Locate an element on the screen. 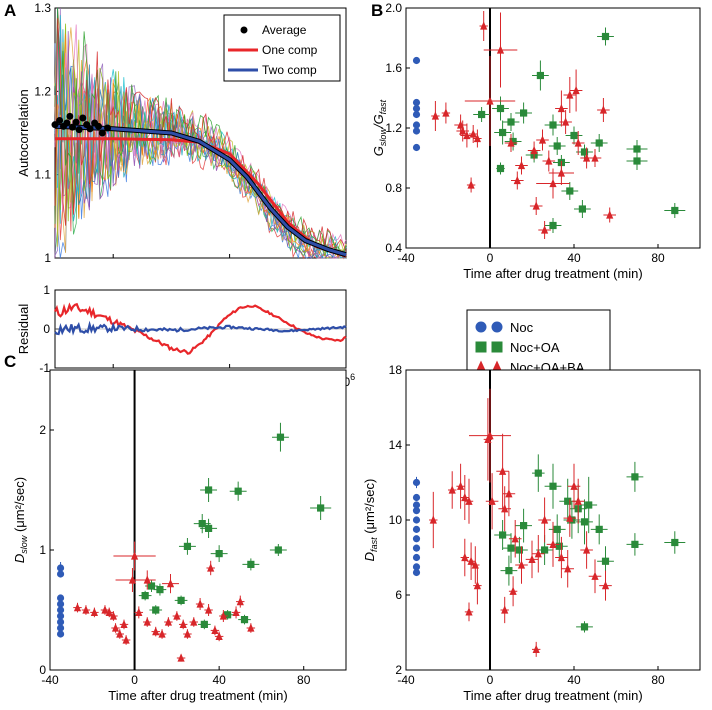 Image resolution: width=712 pixels, height=710 pixels. y-tick-label: 1.3 is located at coordinates (42, 8).